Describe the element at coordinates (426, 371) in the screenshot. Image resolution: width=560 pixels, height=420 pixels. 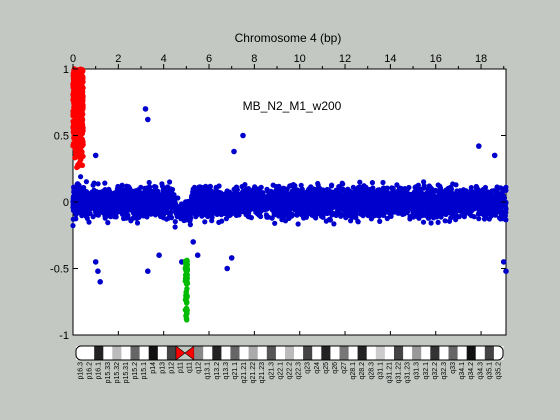
I see `band-label: q32.1` at that location.